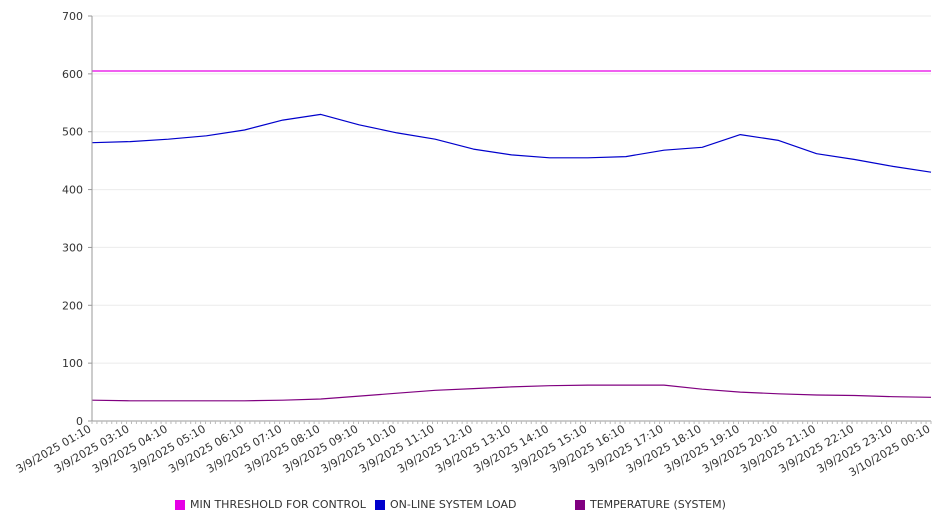  What do you see at coordinates (278, 504) in the screenshot?
I see `legend-label-min-threshold: MIN THRESHOLD FOR CONTROL` at bounding box center [278, 504].